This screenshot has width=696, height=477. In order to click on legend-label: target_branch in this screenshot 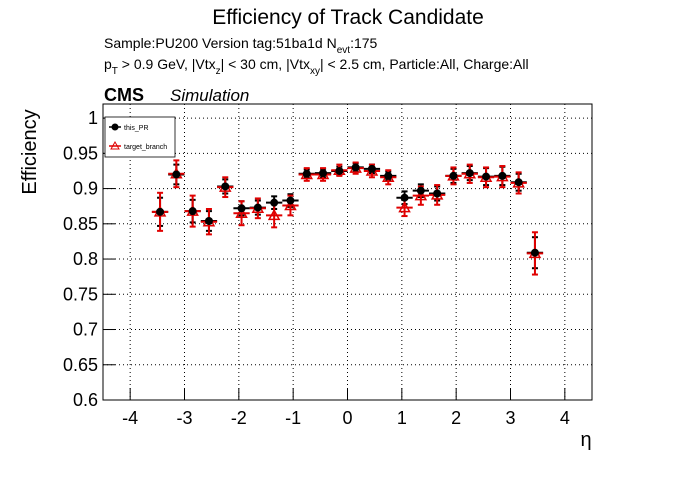, I will do `click(145, 147)`.